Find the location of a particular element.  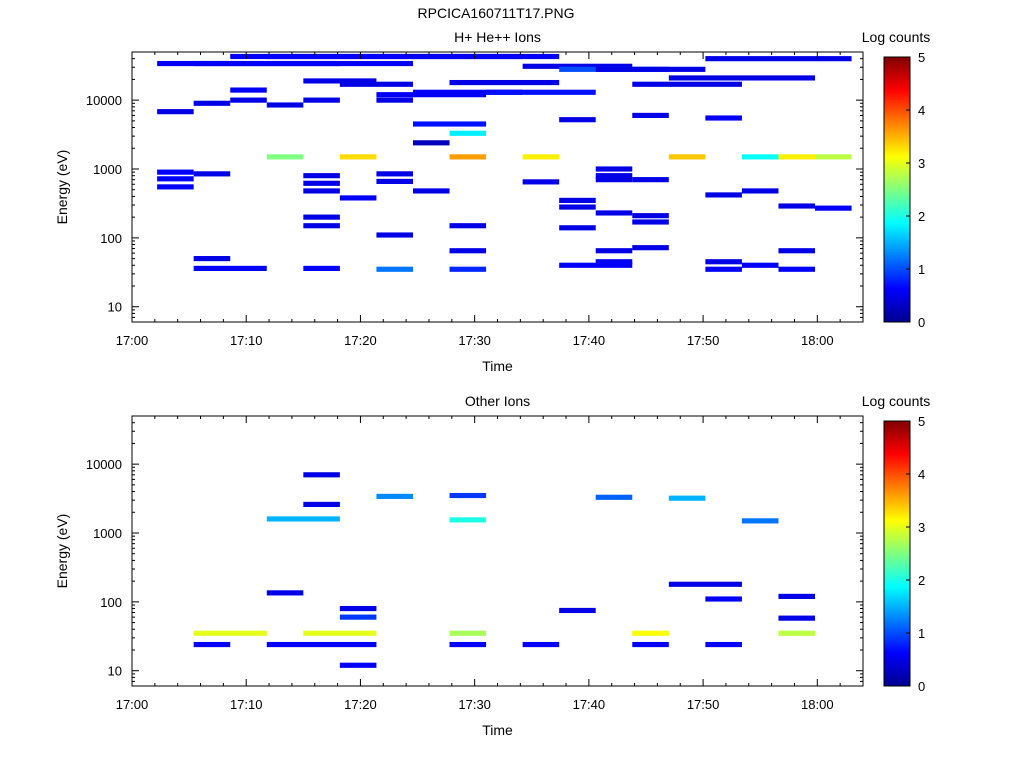

colorbar-tick-label: 2 is located at coordinates (921, 216).